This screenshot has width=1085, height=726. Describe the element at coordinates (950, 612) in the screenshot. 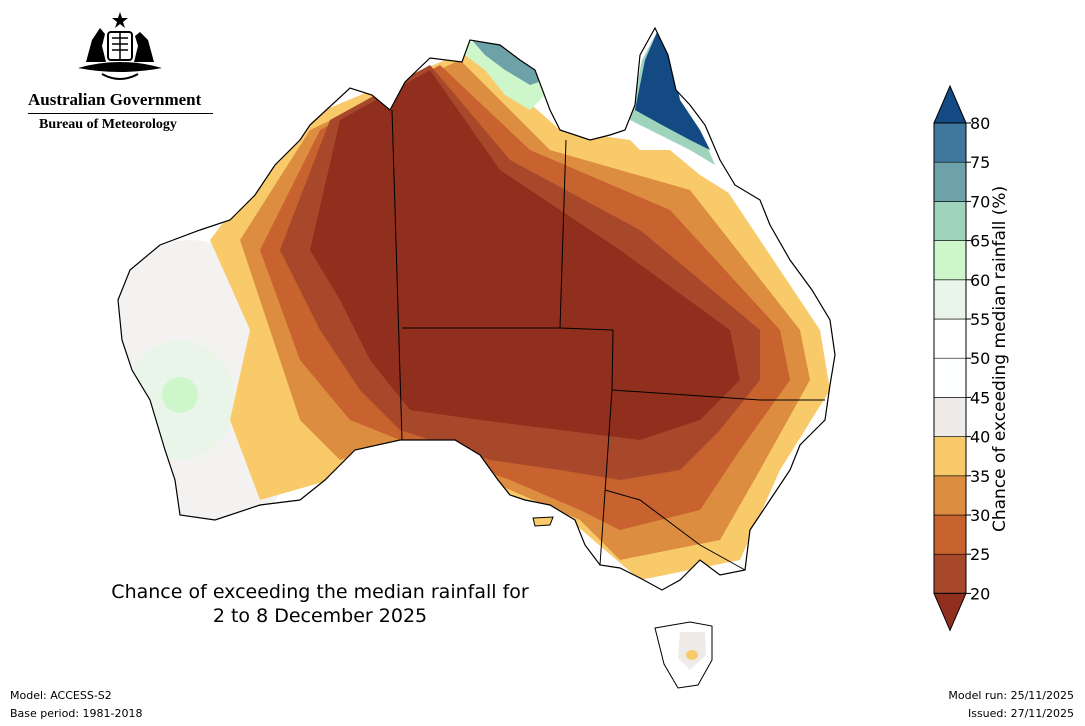

I see `colorbar-under-triangle` at that location.